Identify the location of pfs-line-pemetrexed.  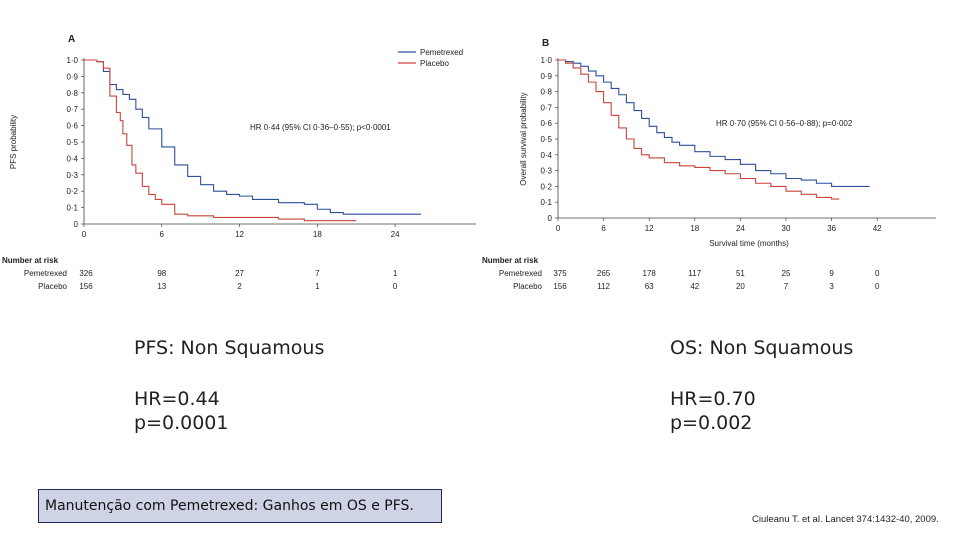
(253, 137).